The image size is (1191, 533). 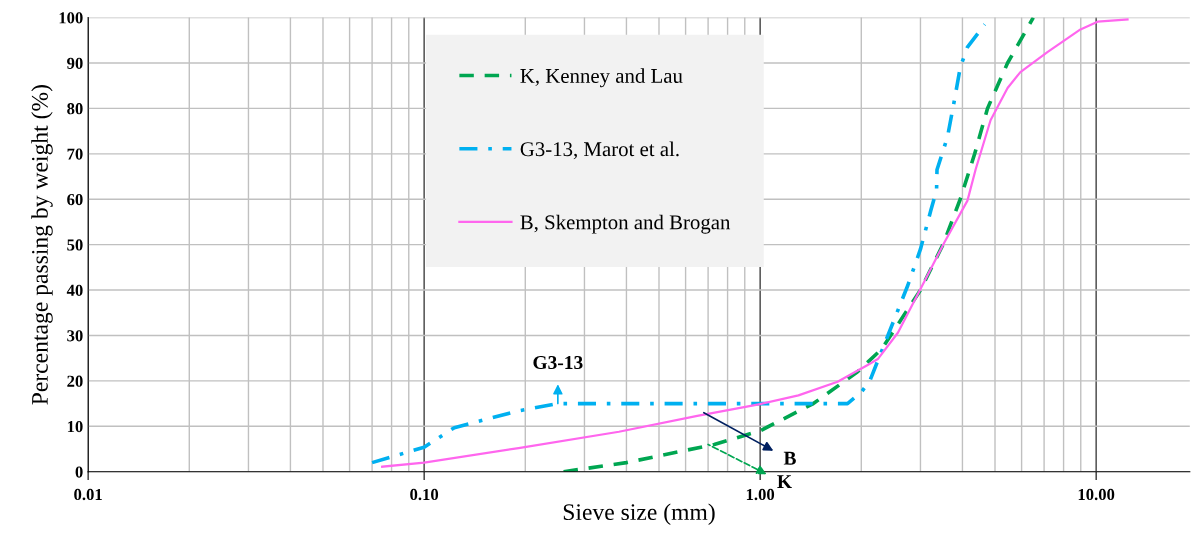 What do you see at coordinates (75, 336) in the screenshot?
I see `y-tick-label: 30` at bounding box center [75, 336].